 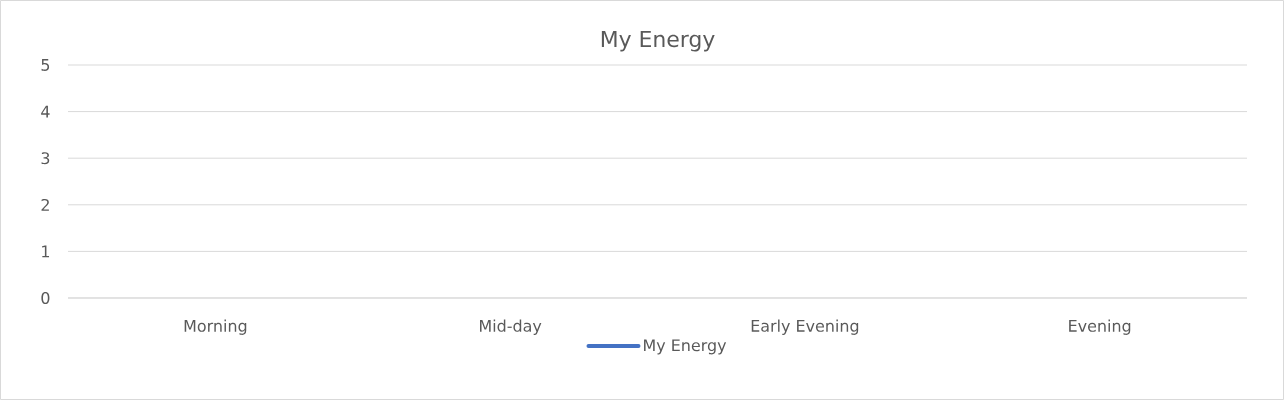 What do you see at coordinates (45, 158) in the screenshot?
I see `y-tick-label: 3` at bounding box center [45, 158].